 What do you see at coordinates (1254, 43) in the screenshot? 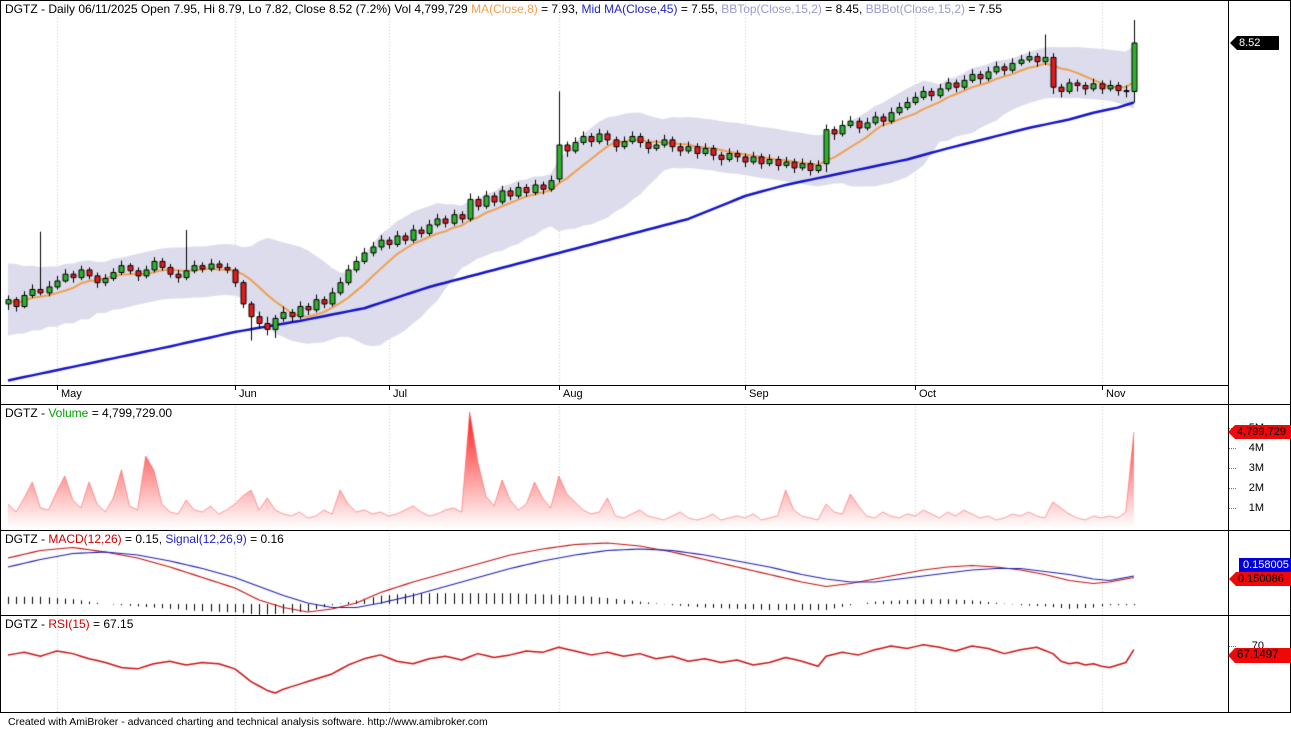
I see `last-price-tag: 8.52` at bounding box center [1254, 43].